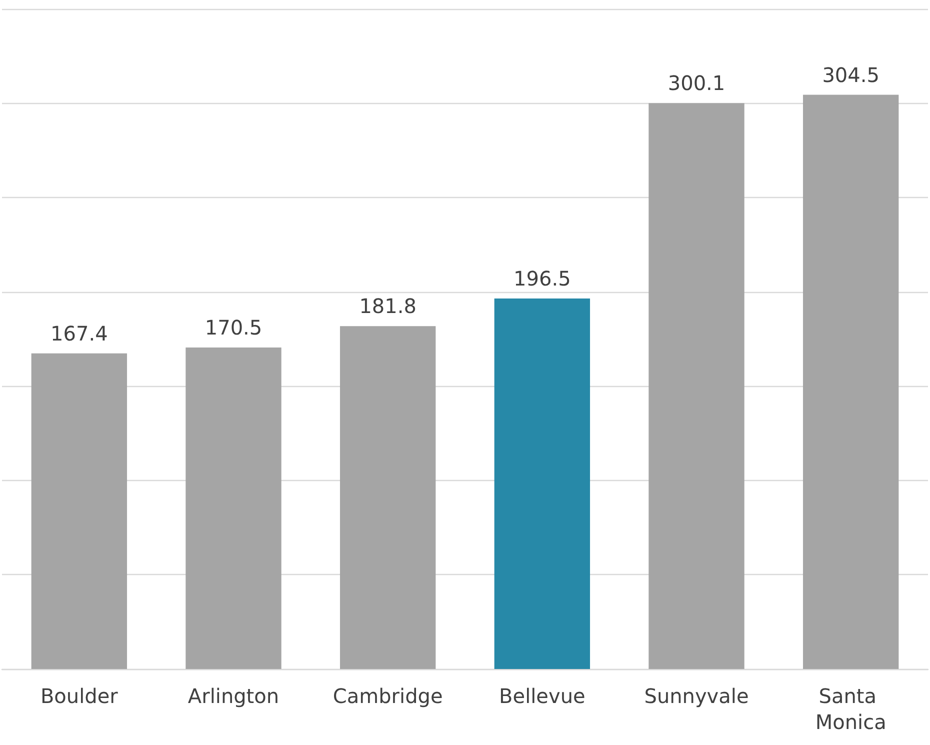  What do you see at coordinates (234, 696) in the screenshot?
I see `x-tick-label: Arlington` at bounding box center [234, 696].